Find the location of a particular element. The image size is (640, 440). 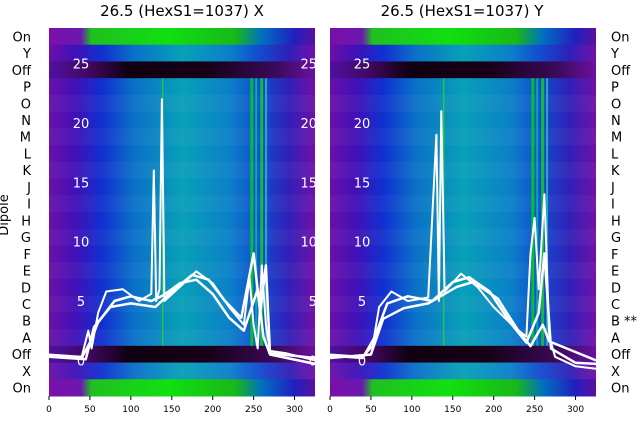

overlay-y-tick-label: 5 is located at coordinates (362, 302).